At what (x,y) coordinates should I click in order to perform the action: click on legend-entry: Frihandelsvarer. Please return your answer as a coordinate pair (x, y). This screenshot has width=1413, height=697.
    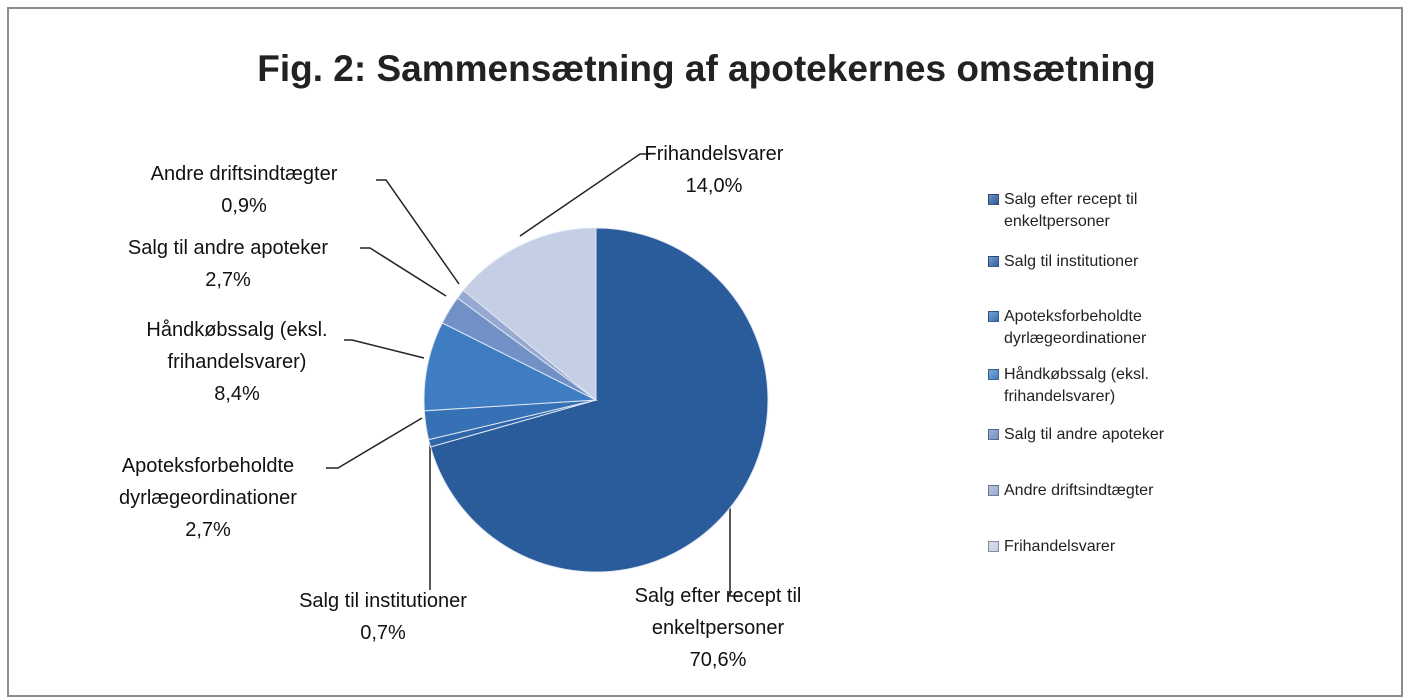
    Looking at the image, I should click on (1101, 547).